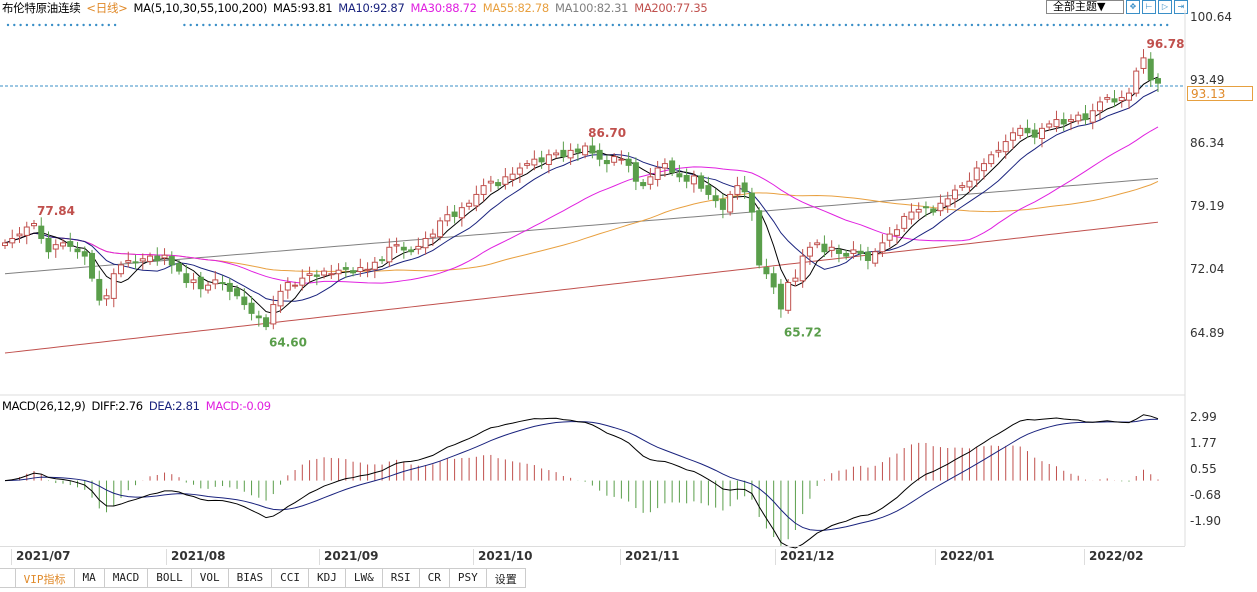  Describe the element at coordinates (210, 578) in the screenshot. I see `tab-vol: VOL` at that location.